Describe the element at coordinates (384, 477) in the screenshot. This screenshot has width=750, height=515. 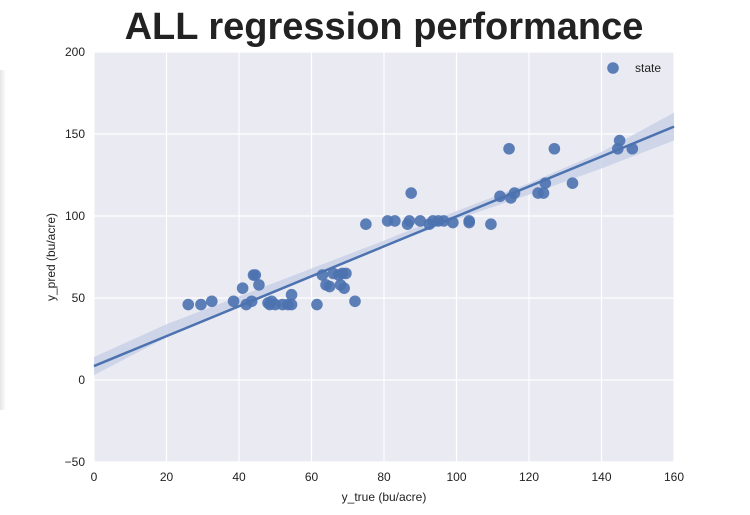
I see `x-tick-label: 80` at that location.